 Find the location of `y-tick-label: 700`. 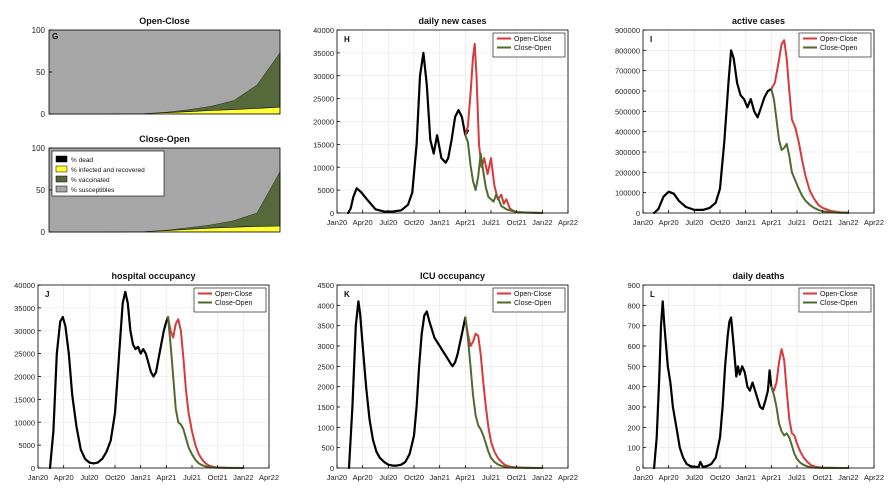

y-tick-label: 700 is located at coordinates (633, 326).